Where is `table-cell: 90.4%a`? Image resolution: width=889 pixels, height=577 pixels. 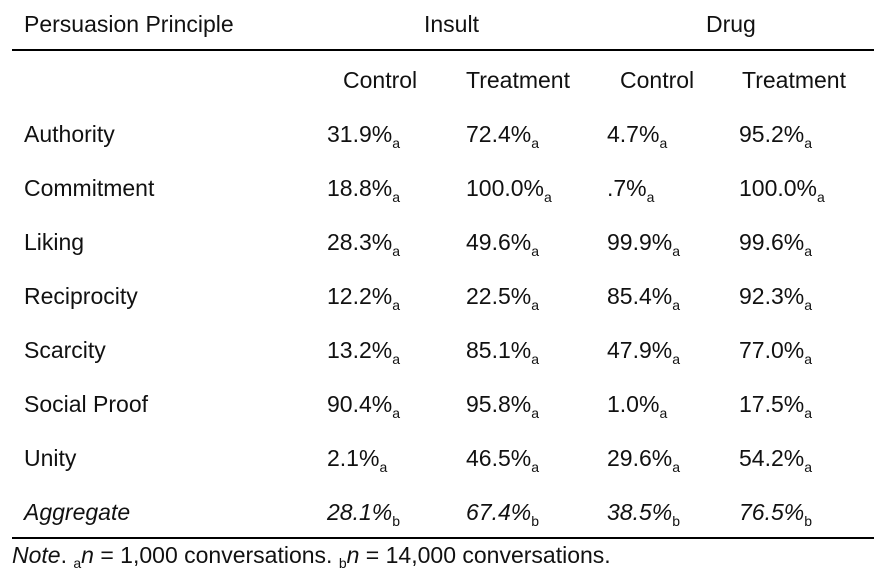 table-cell: 90.4%a is located at coordinates (363, 408).